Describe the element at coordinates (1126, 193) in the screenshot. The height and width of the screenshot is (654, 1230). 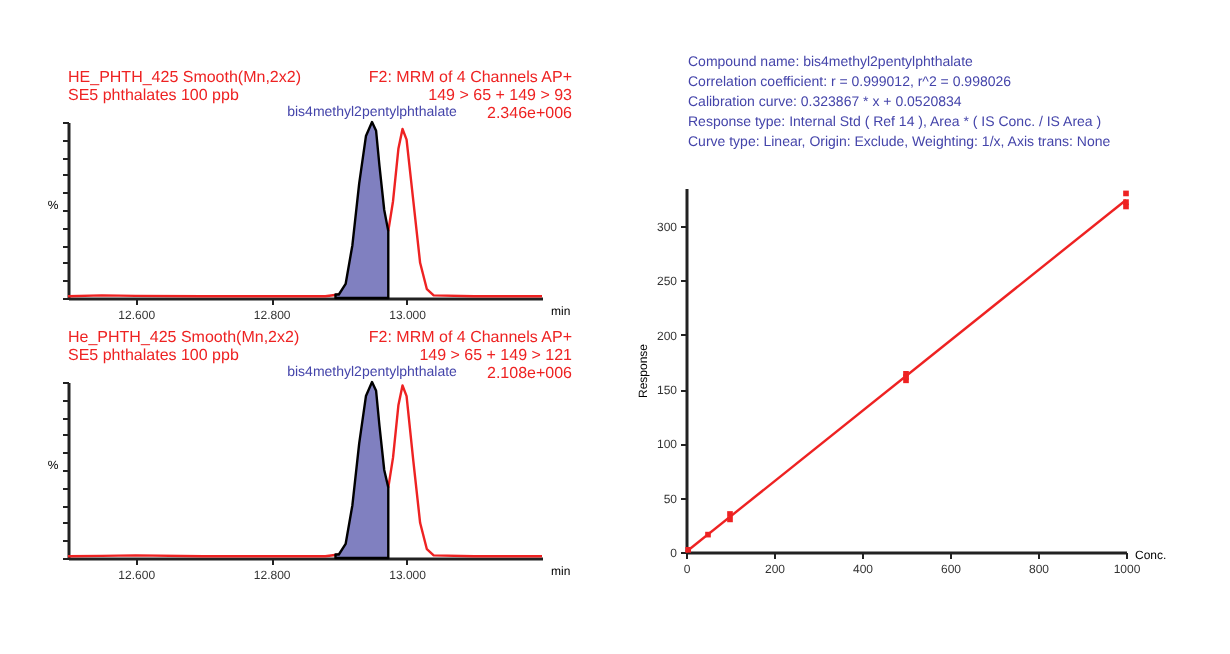
I see `point` at that location.